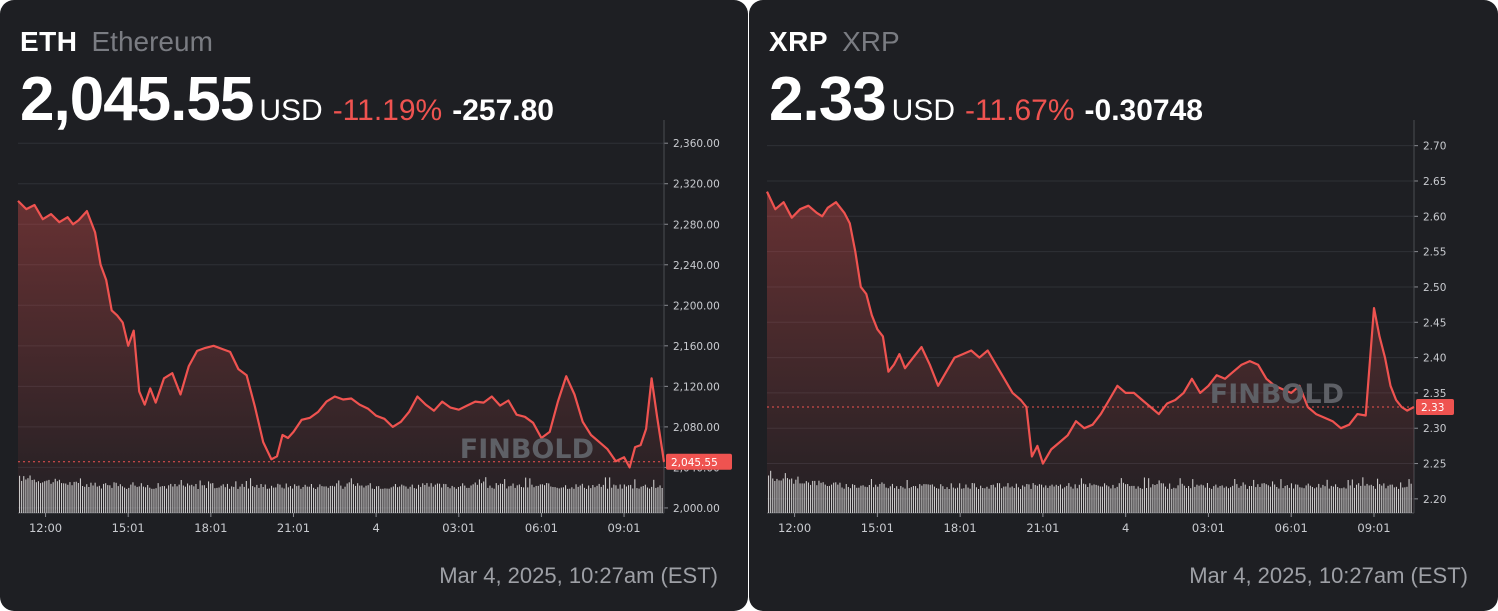  I want to click on xrp-x-tick-label: 18:01, so click(960, 528).